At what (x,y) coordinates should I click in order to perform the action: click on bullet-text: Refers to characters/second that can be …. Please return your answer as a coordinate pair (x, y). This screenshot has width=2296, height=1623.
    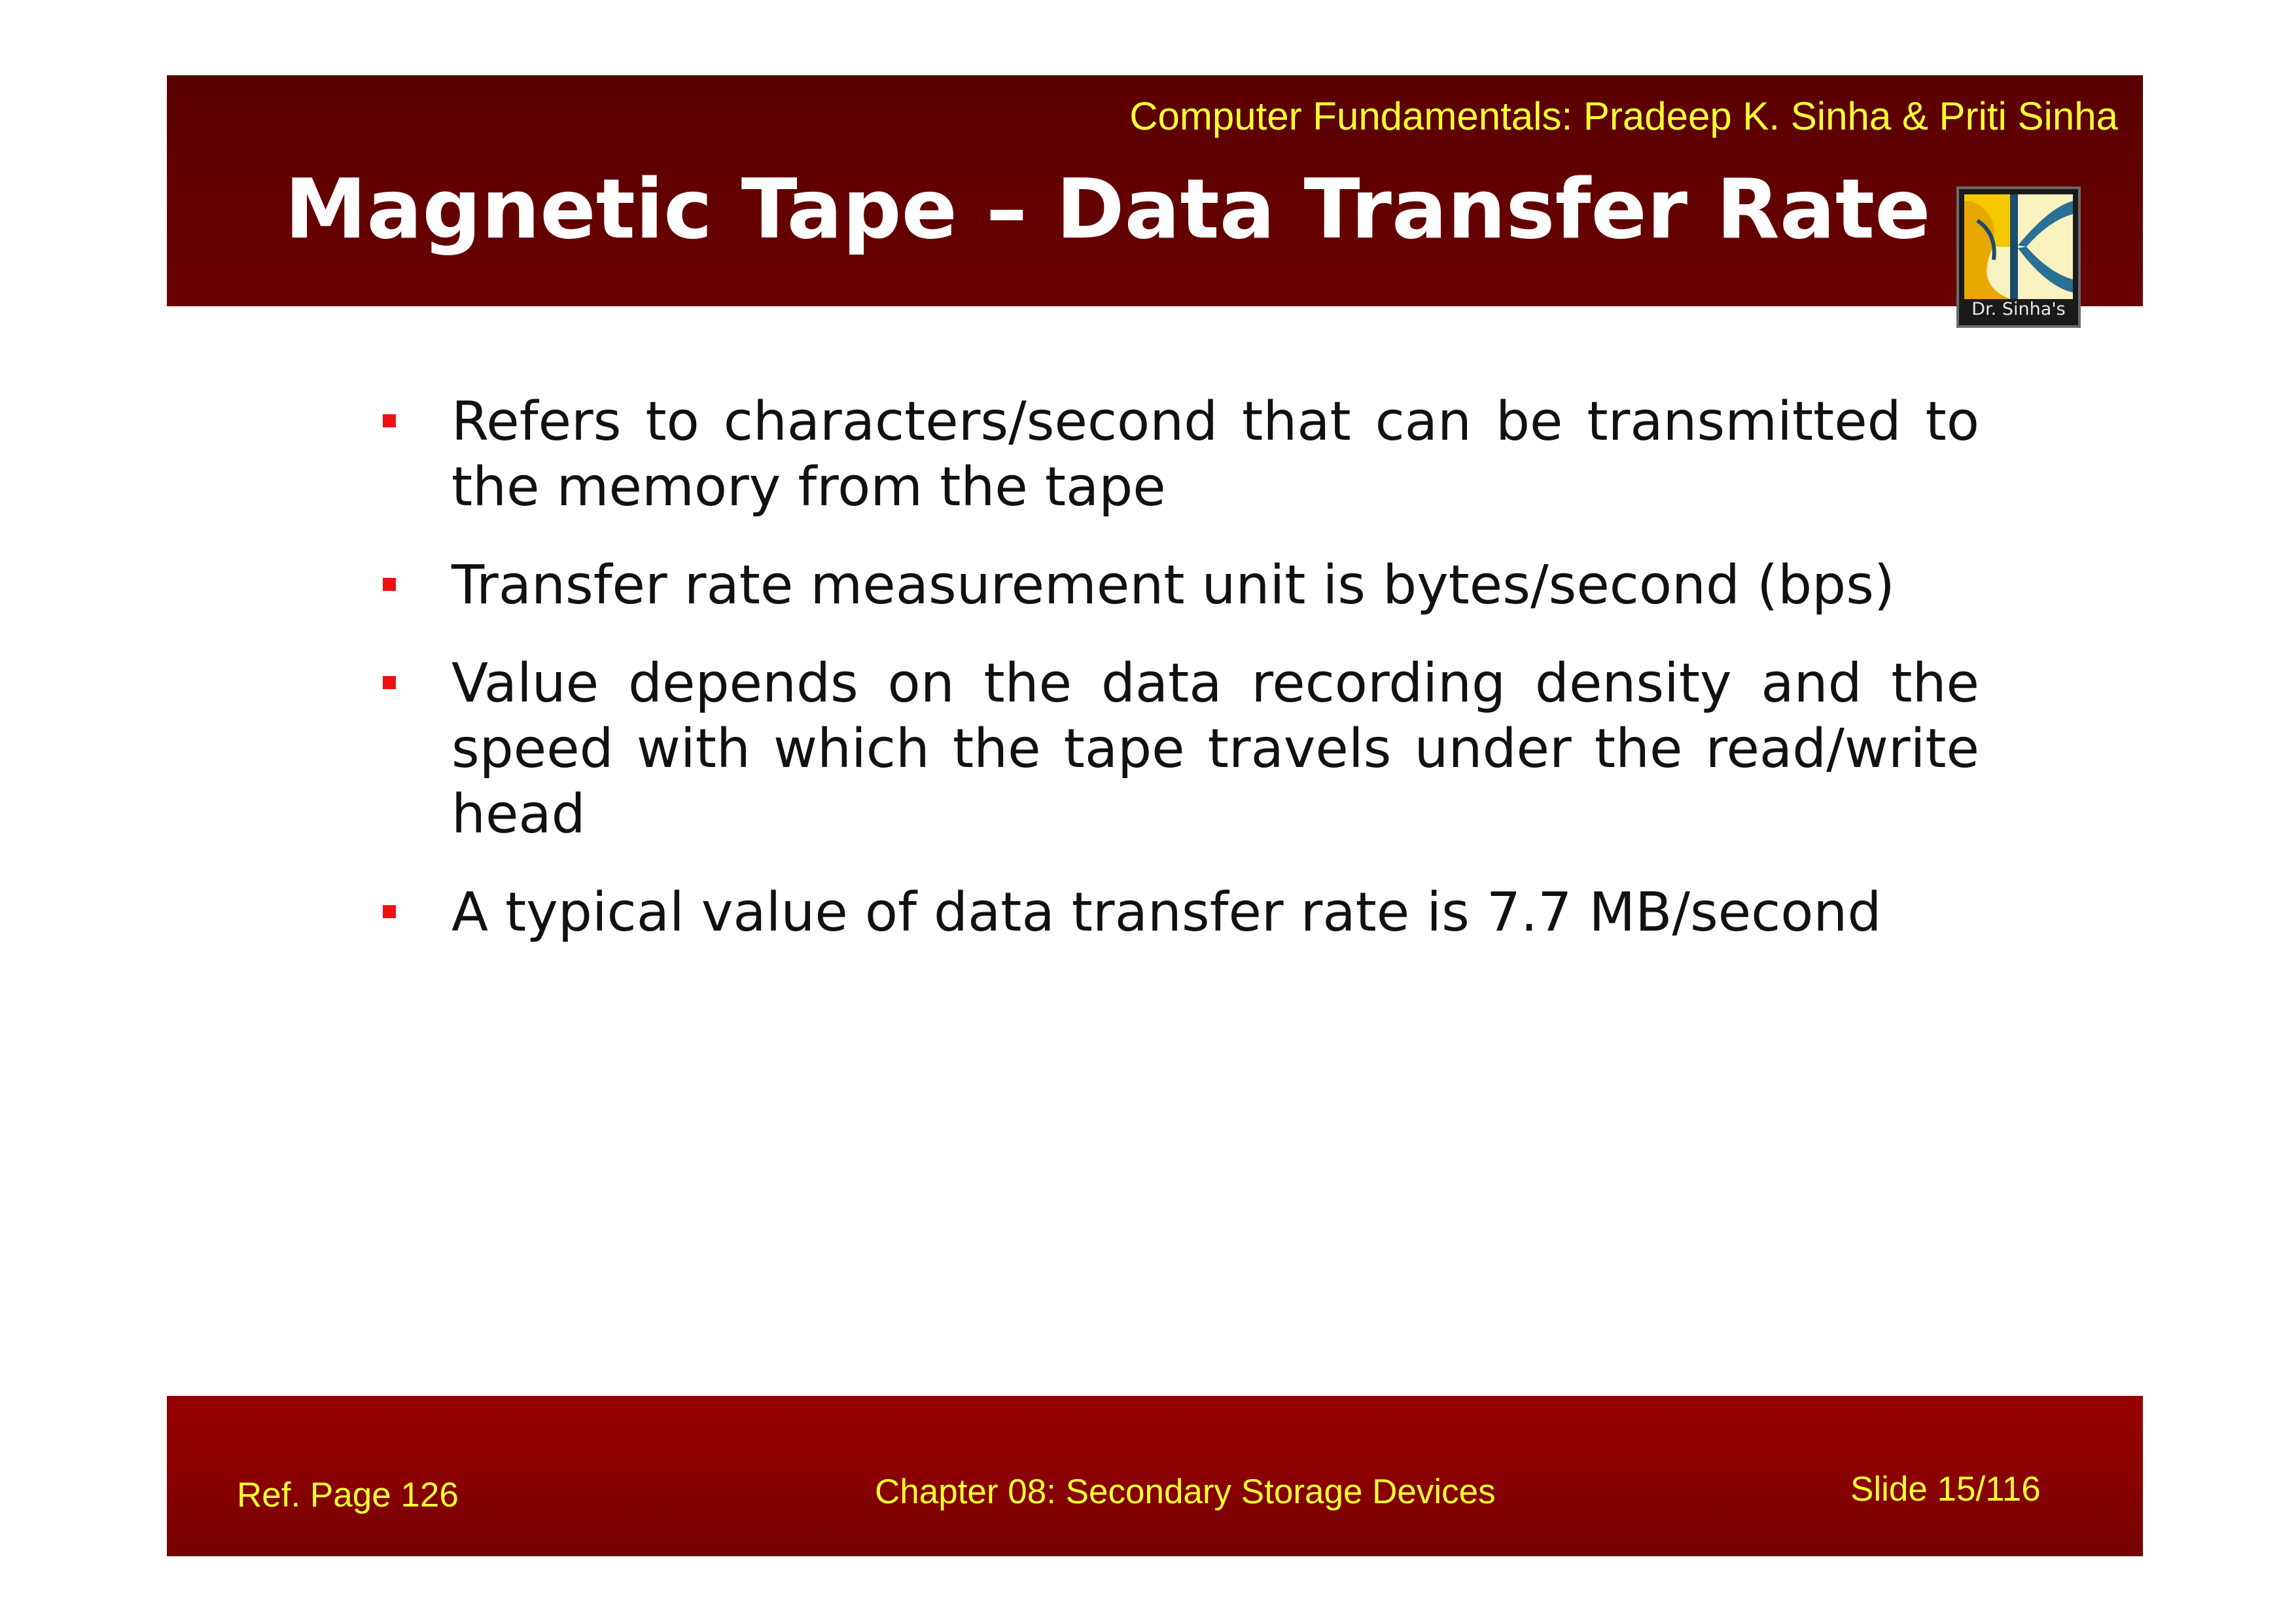
    Looking at the image, I should click on (1215, 455).